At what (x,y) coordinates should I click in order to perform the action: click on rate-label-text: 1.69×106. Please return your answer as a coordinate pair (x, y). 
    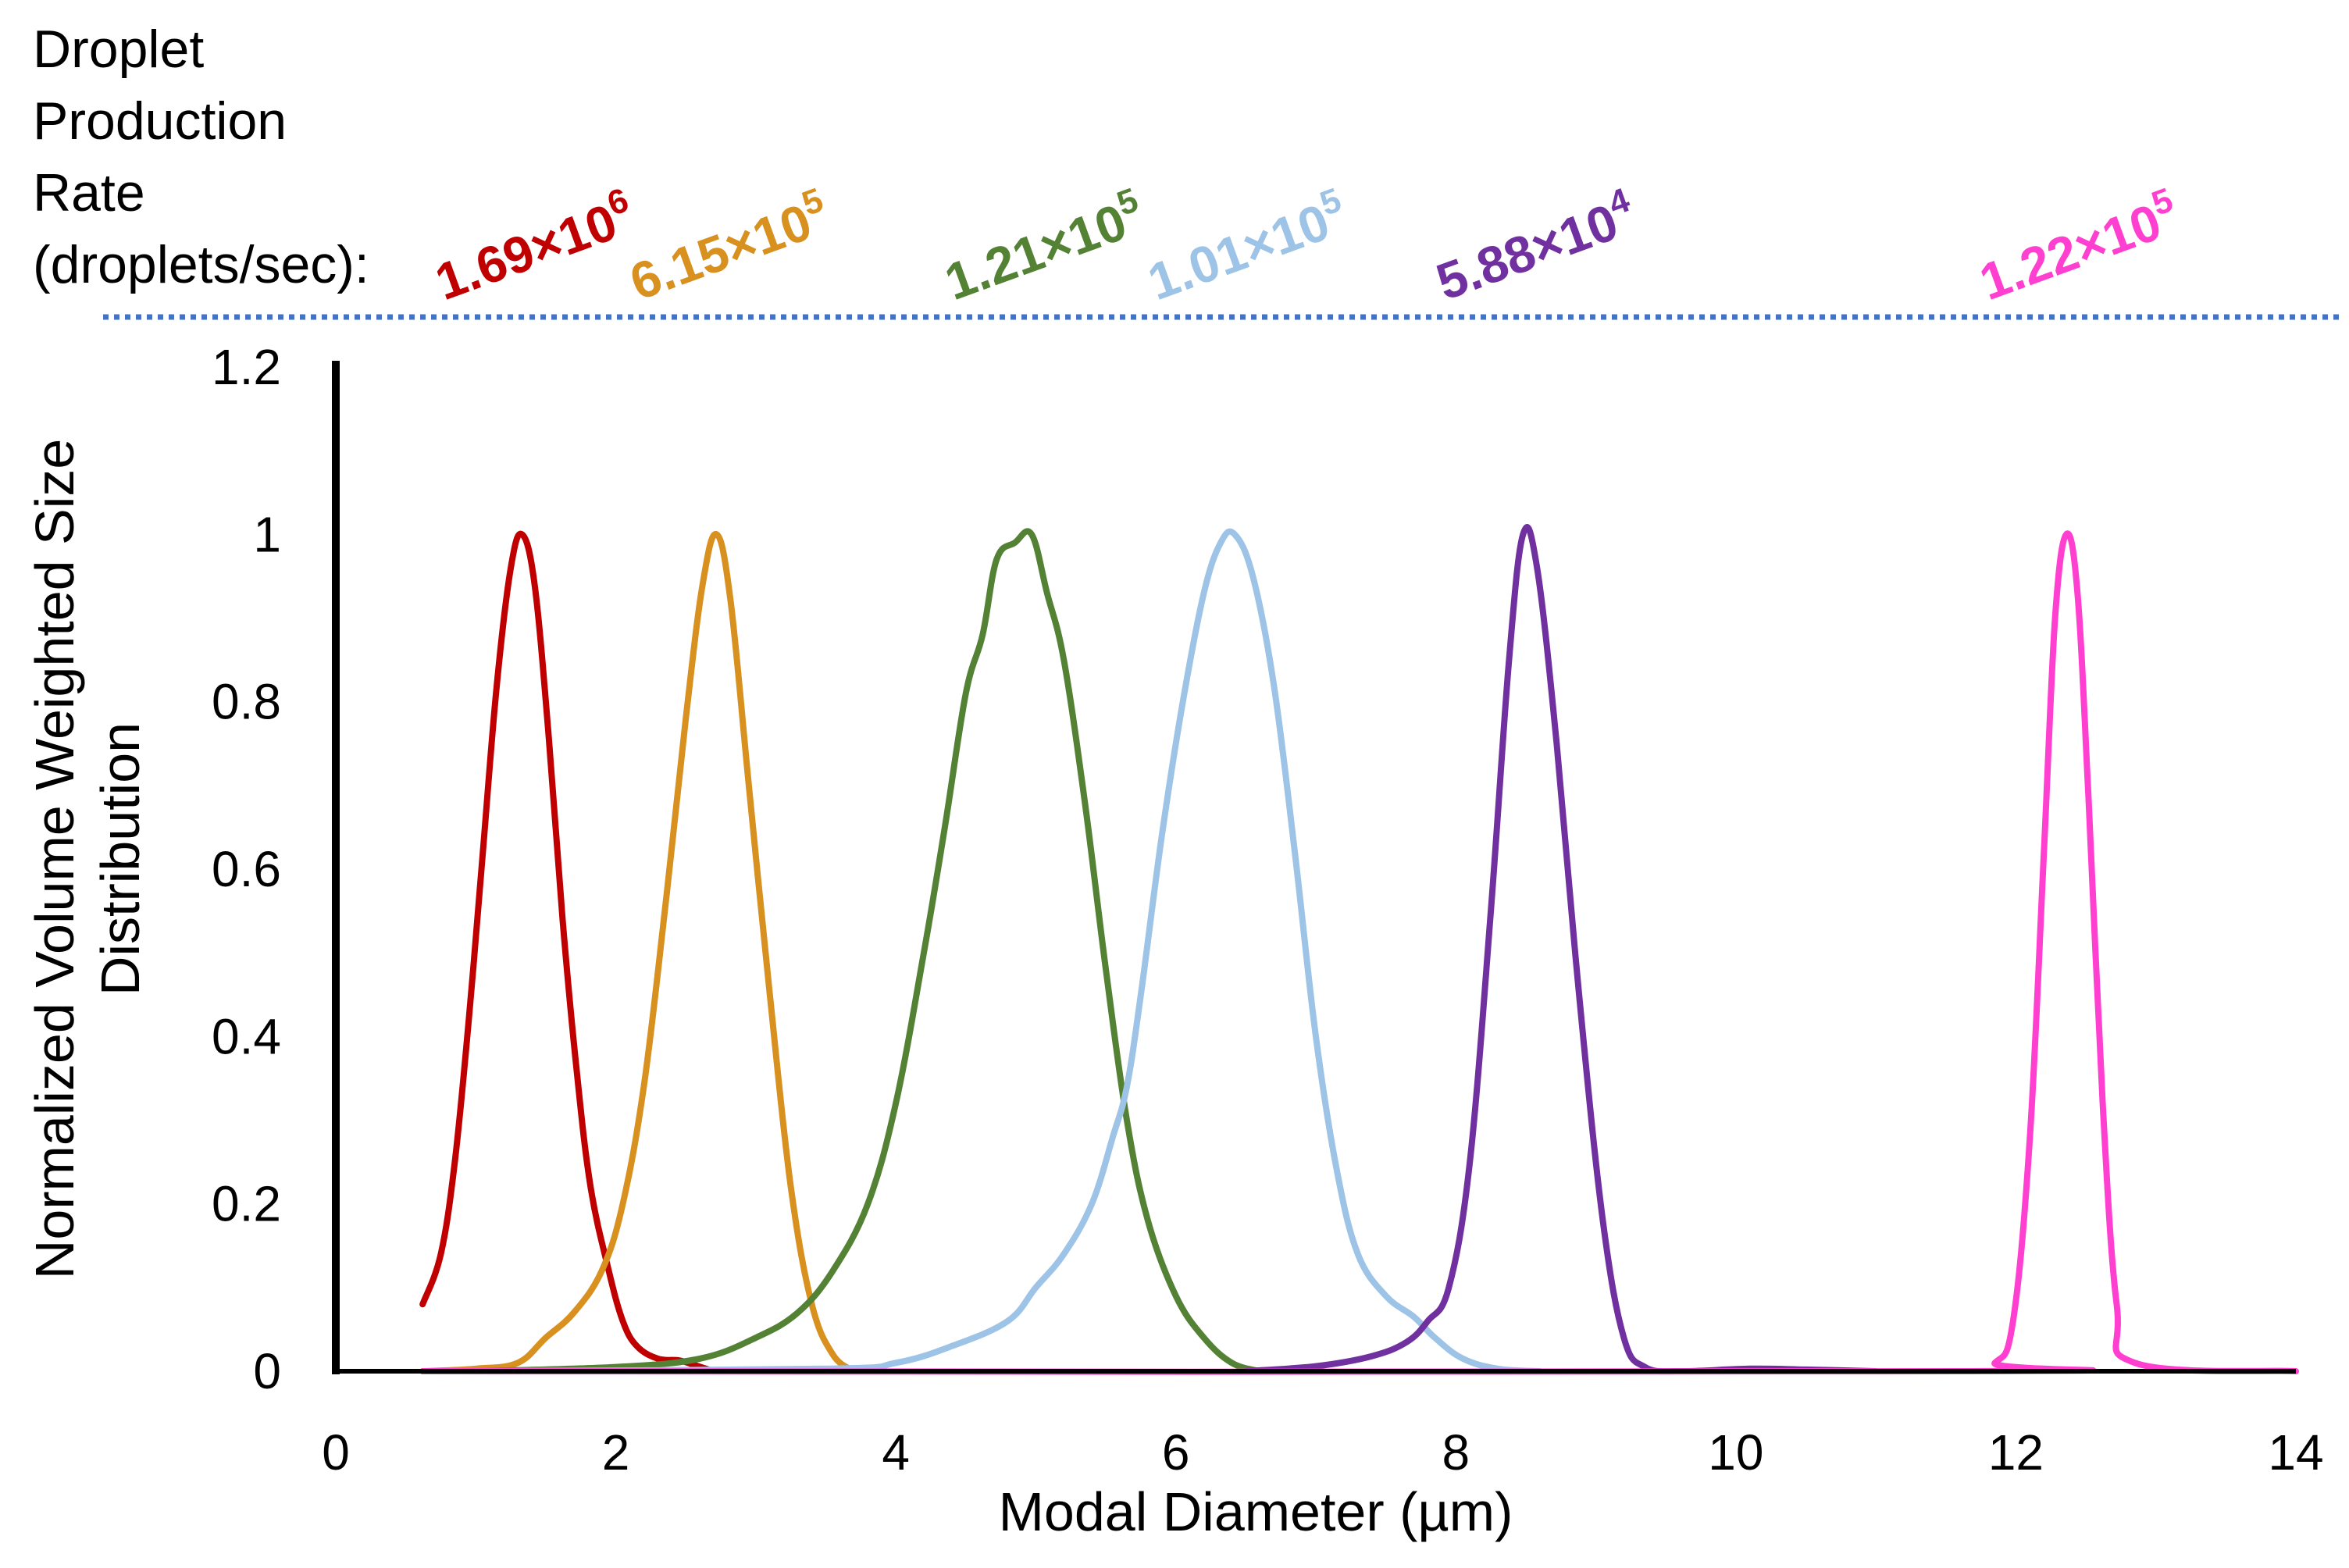
    Looking at the image, I should click on (535, 245).